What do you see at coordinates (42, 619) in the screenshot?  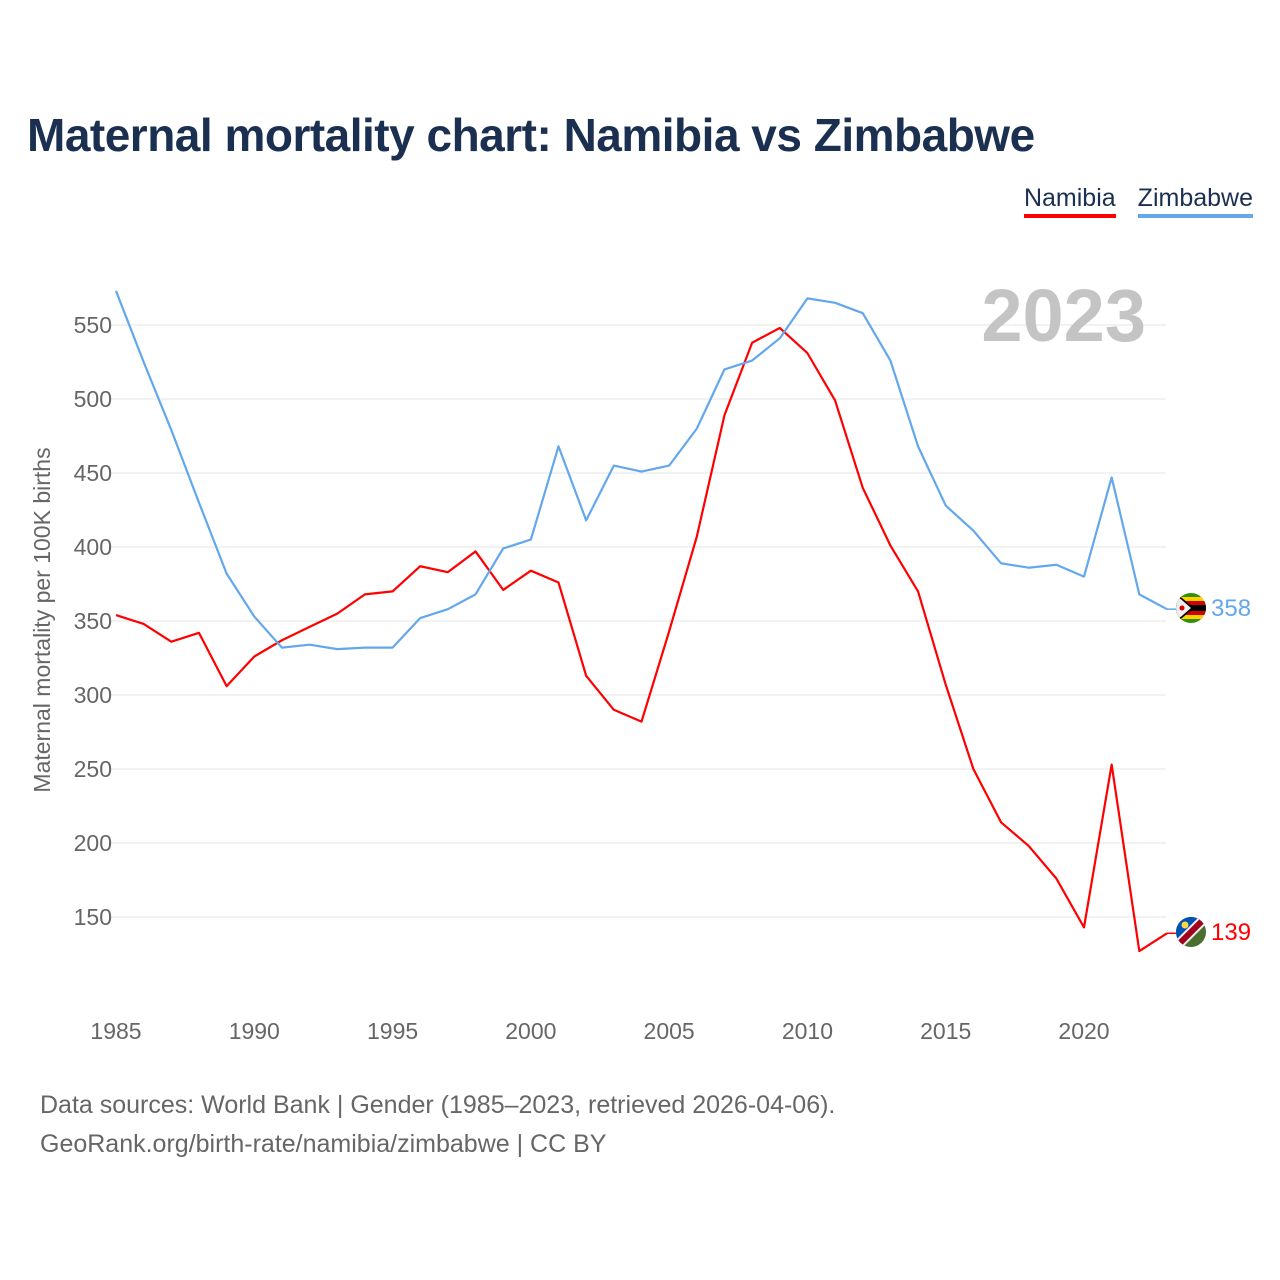 I see `y-axis-label: Maternal mortality per 100K births` at bounding box center [42, 619].